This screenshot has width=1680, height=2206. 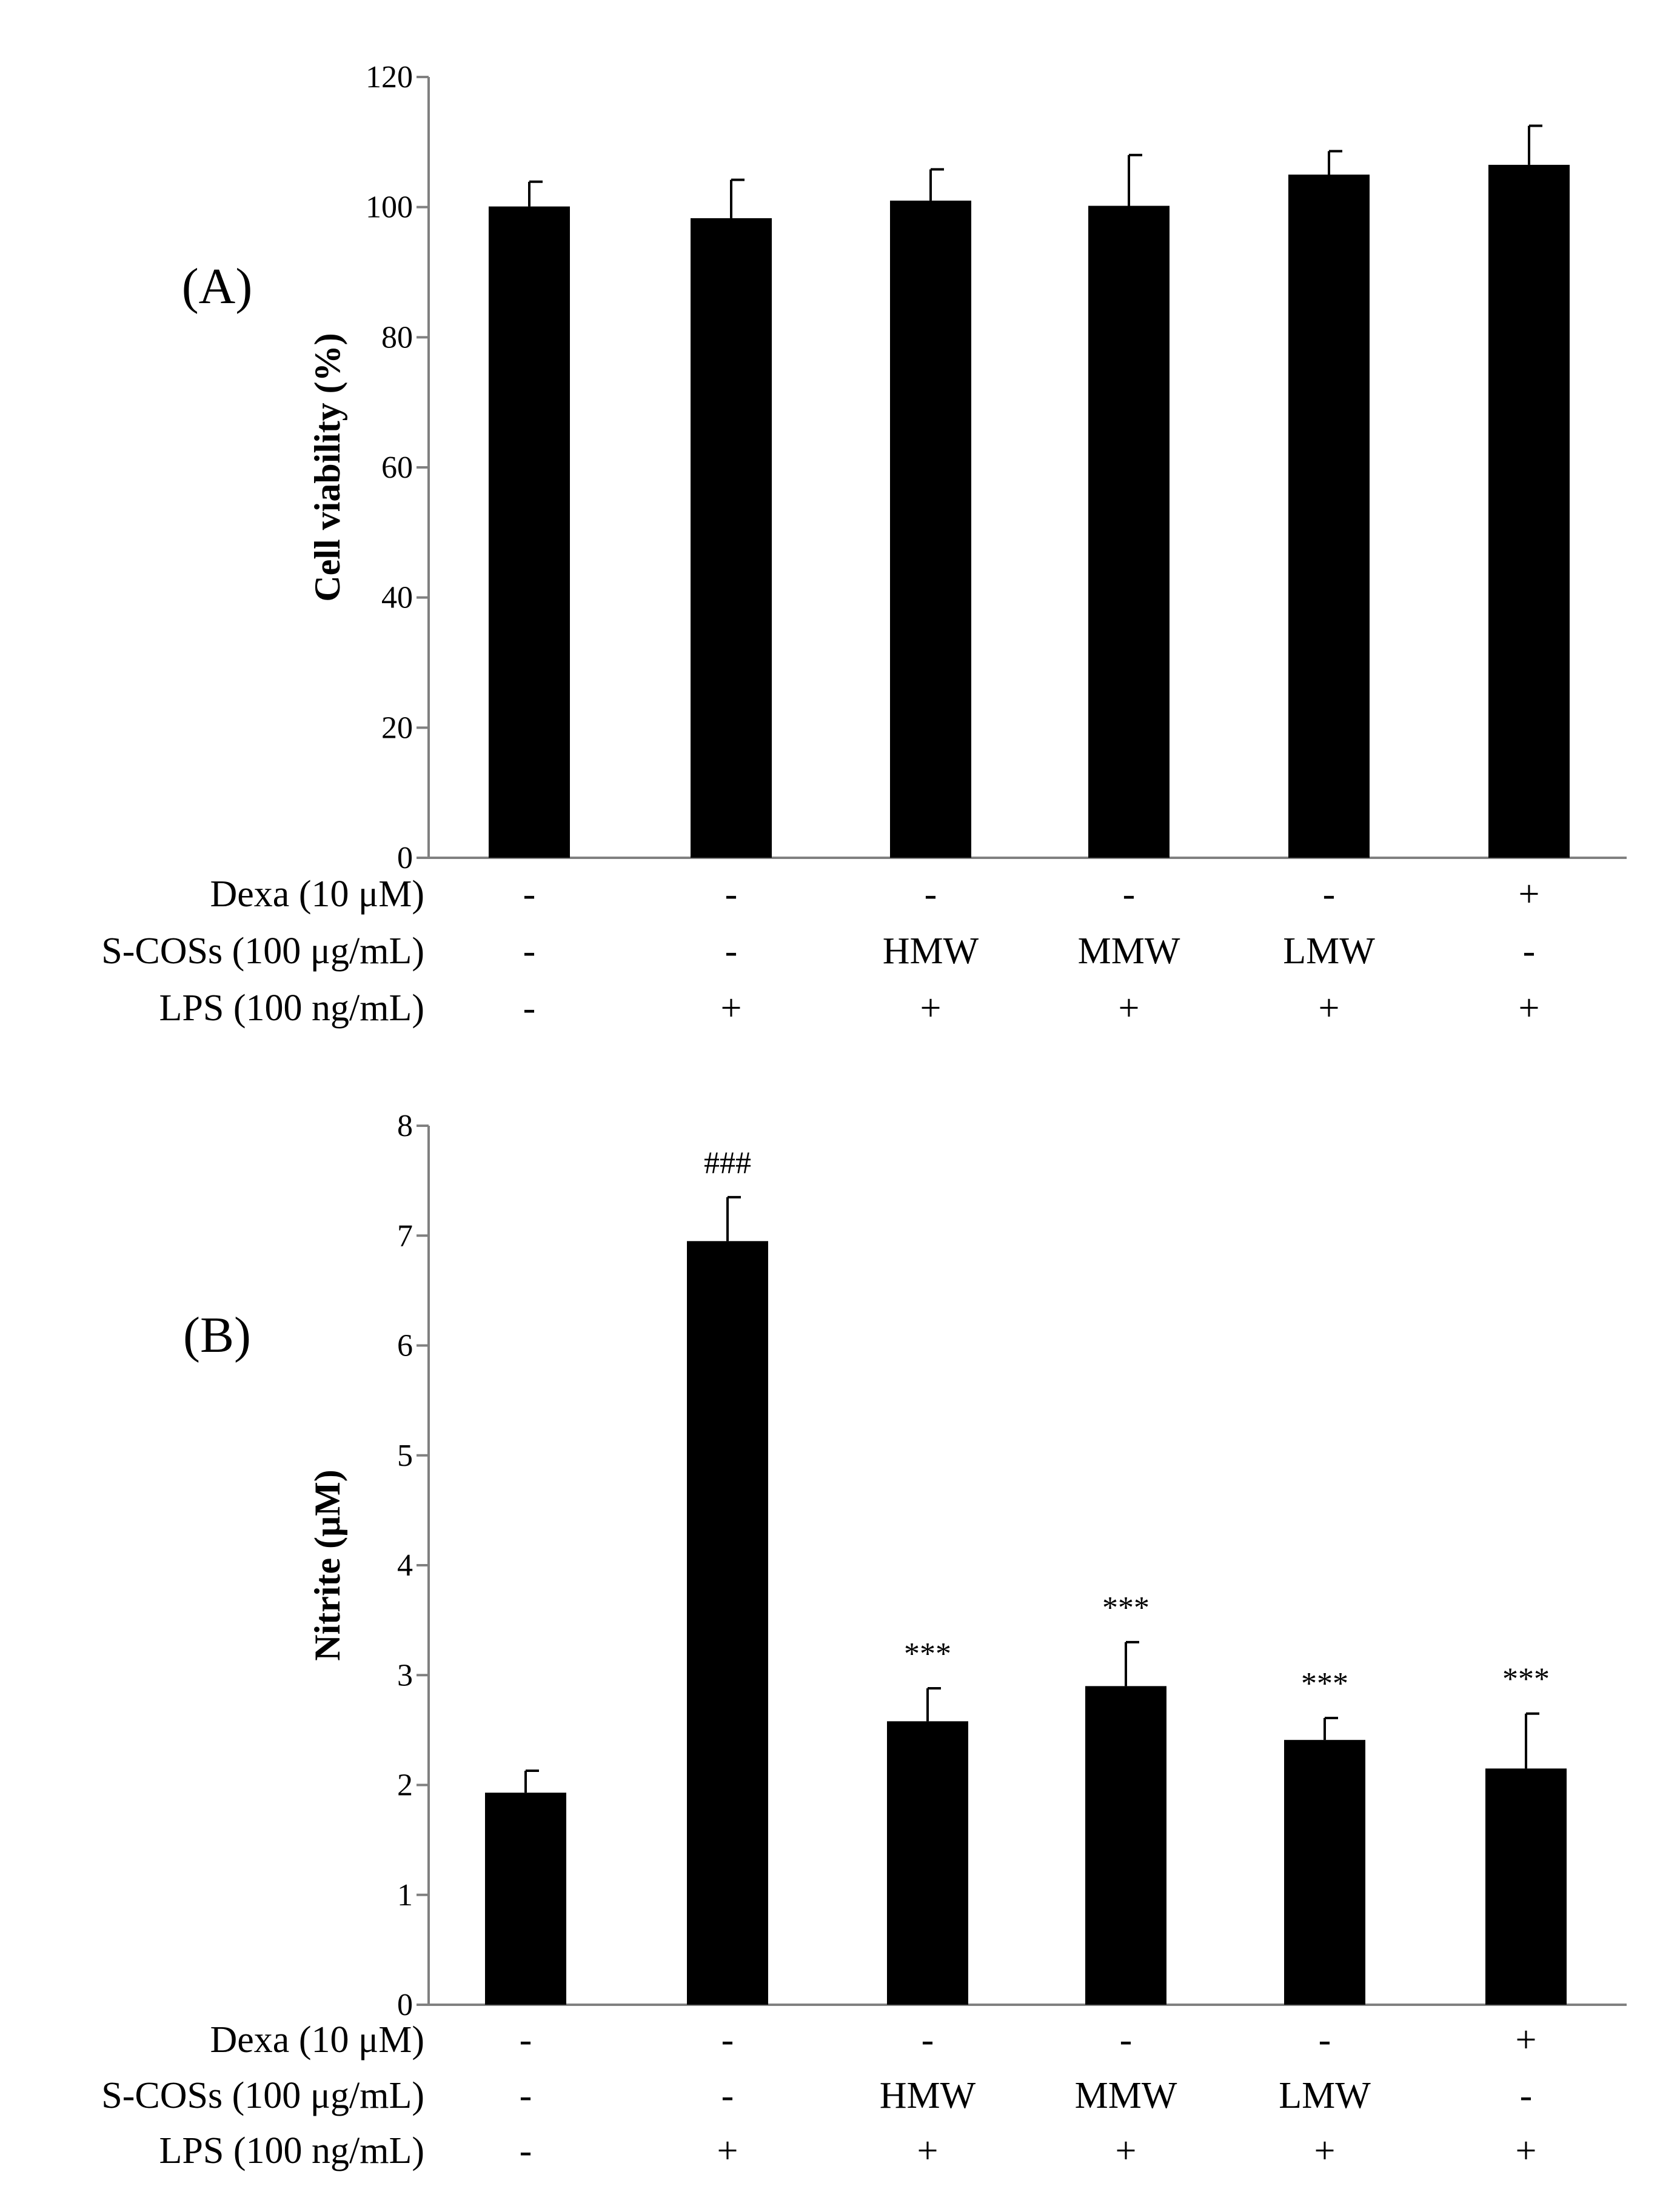 What do you see at coordinates (405, 1346) in the screenshot?
I see `y-tick-label: 6` at bounding box center [405, 1346].